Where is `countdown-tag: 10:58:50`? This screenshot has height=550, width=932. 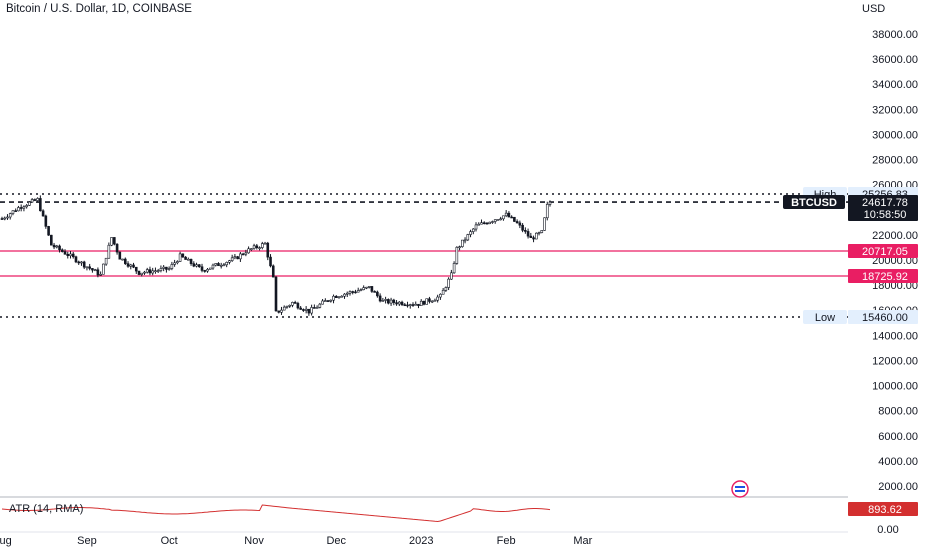
countdown-tag: 10:58:50 is located at coordinates (885, 215).